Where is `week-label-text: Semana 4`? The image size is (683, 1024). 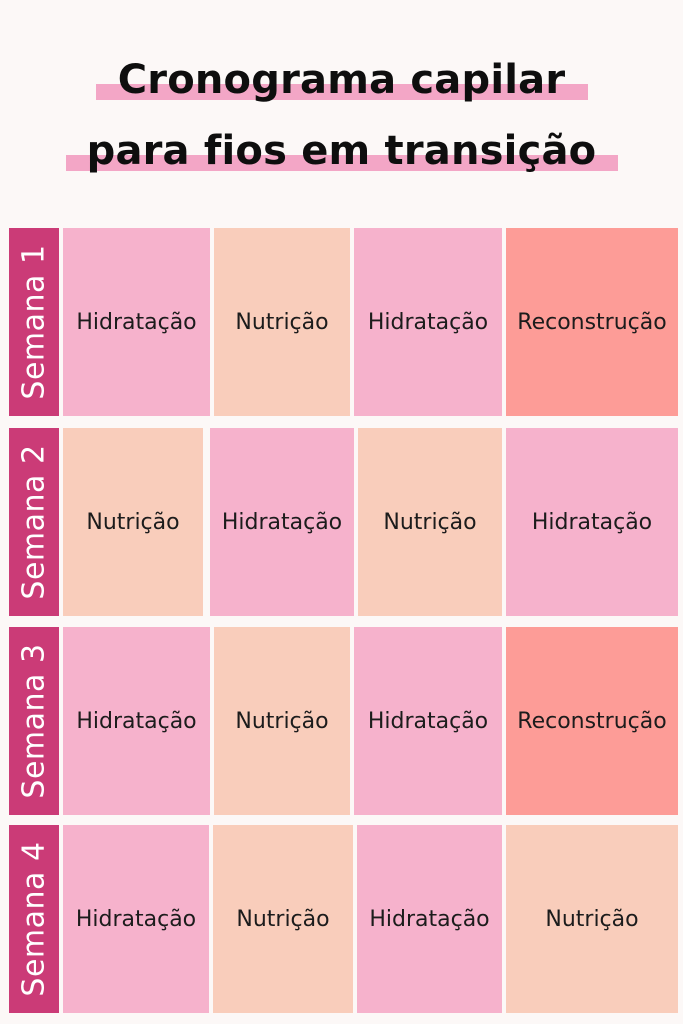 week-label-text: Semana 4 is located at coordinates (34, 919).